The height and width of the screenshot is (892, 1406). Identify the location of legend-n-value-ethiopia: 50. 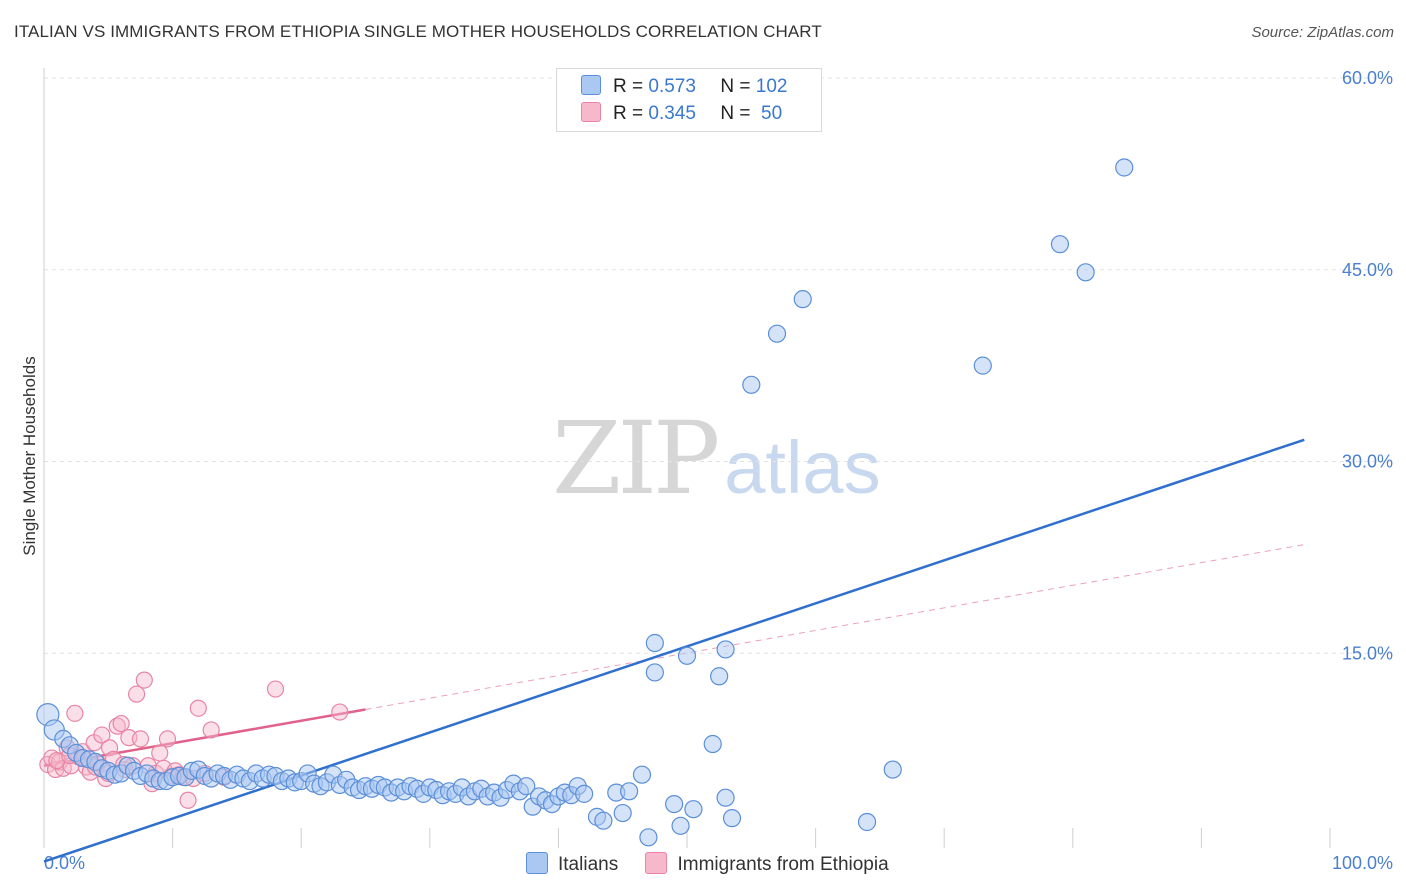
(769, 113).